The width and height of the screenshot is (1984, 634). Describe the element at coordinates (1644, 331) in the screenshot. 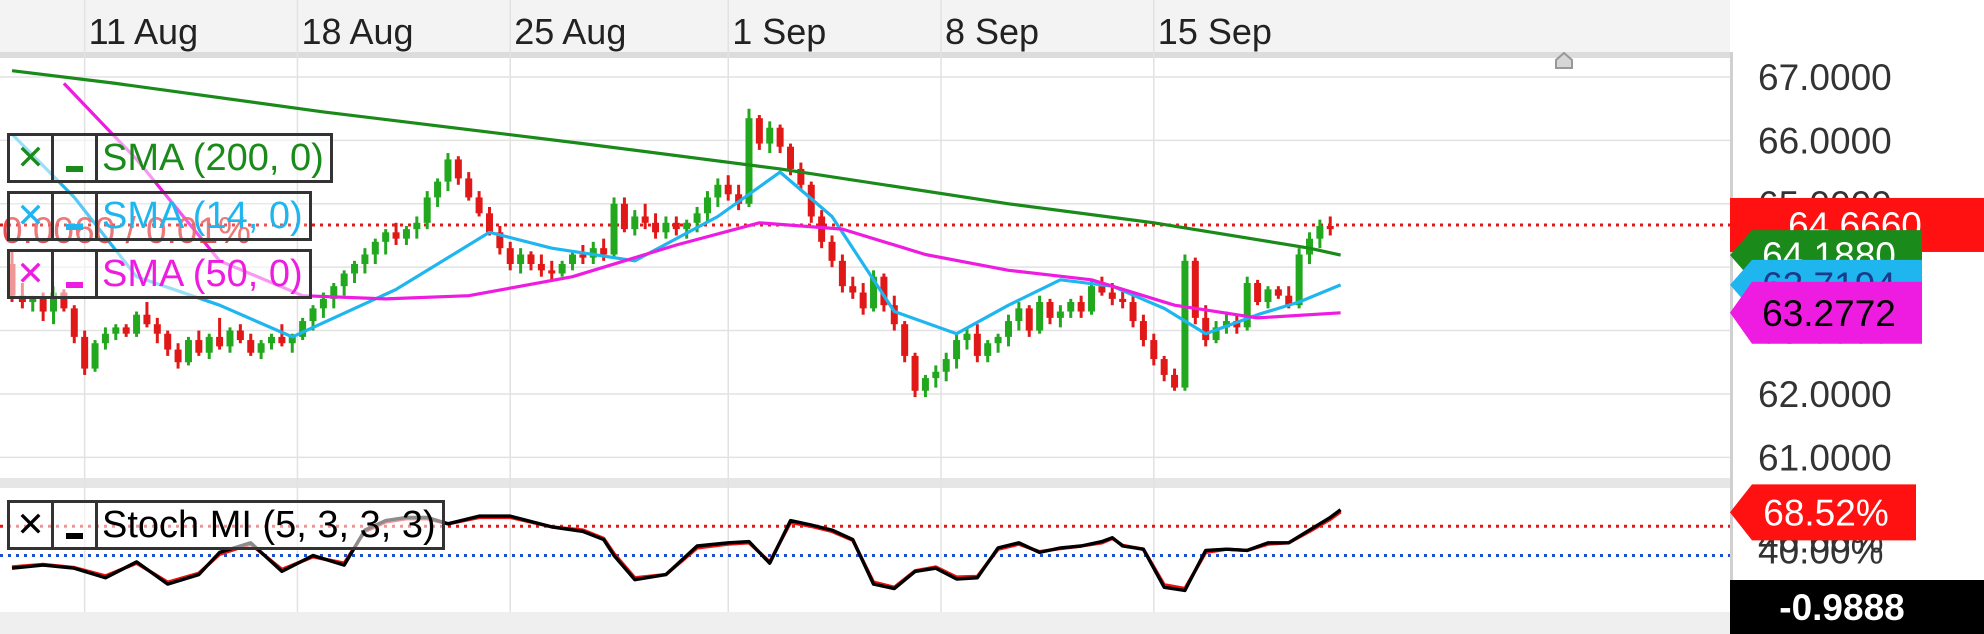

I see `panel-frame` at that location.